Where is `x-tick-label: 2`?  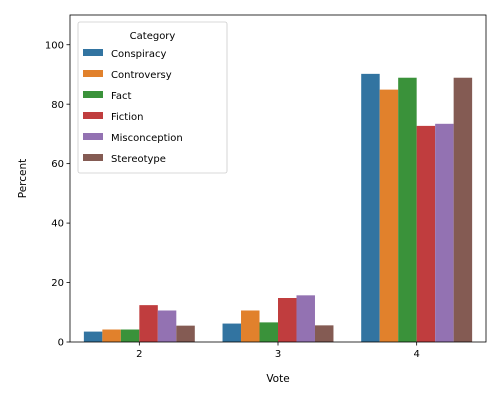 x-tick-label: 2 is located at coordinates (139, 354).